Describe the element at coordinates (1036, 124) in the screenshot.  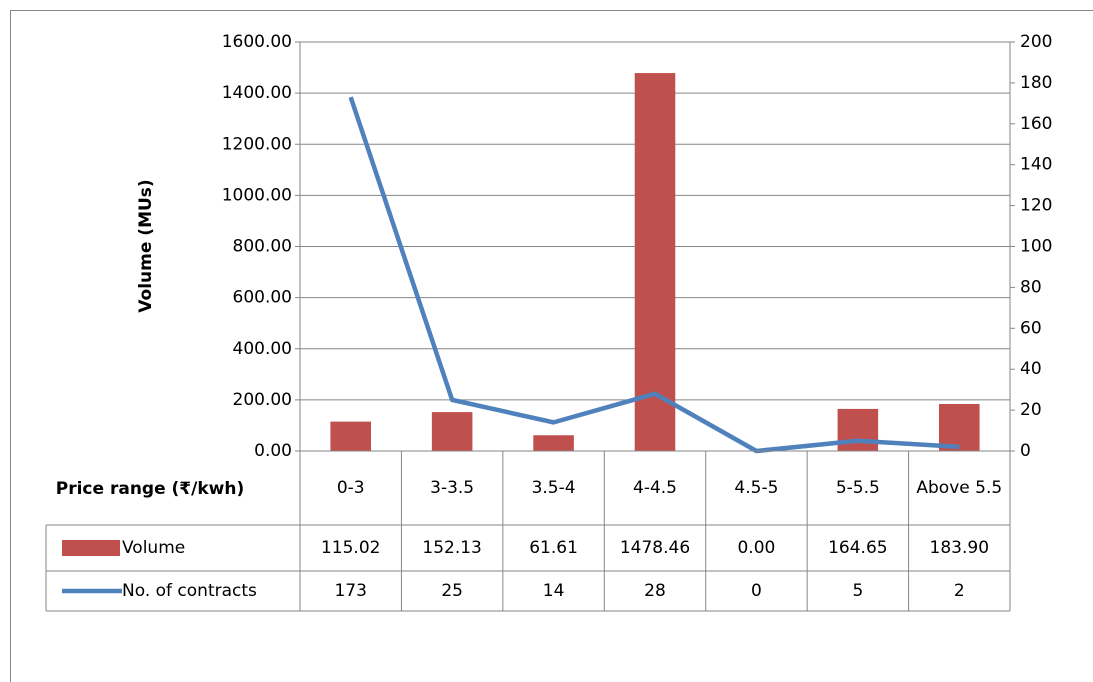
I see `y2-tick-label: 160` at that location.